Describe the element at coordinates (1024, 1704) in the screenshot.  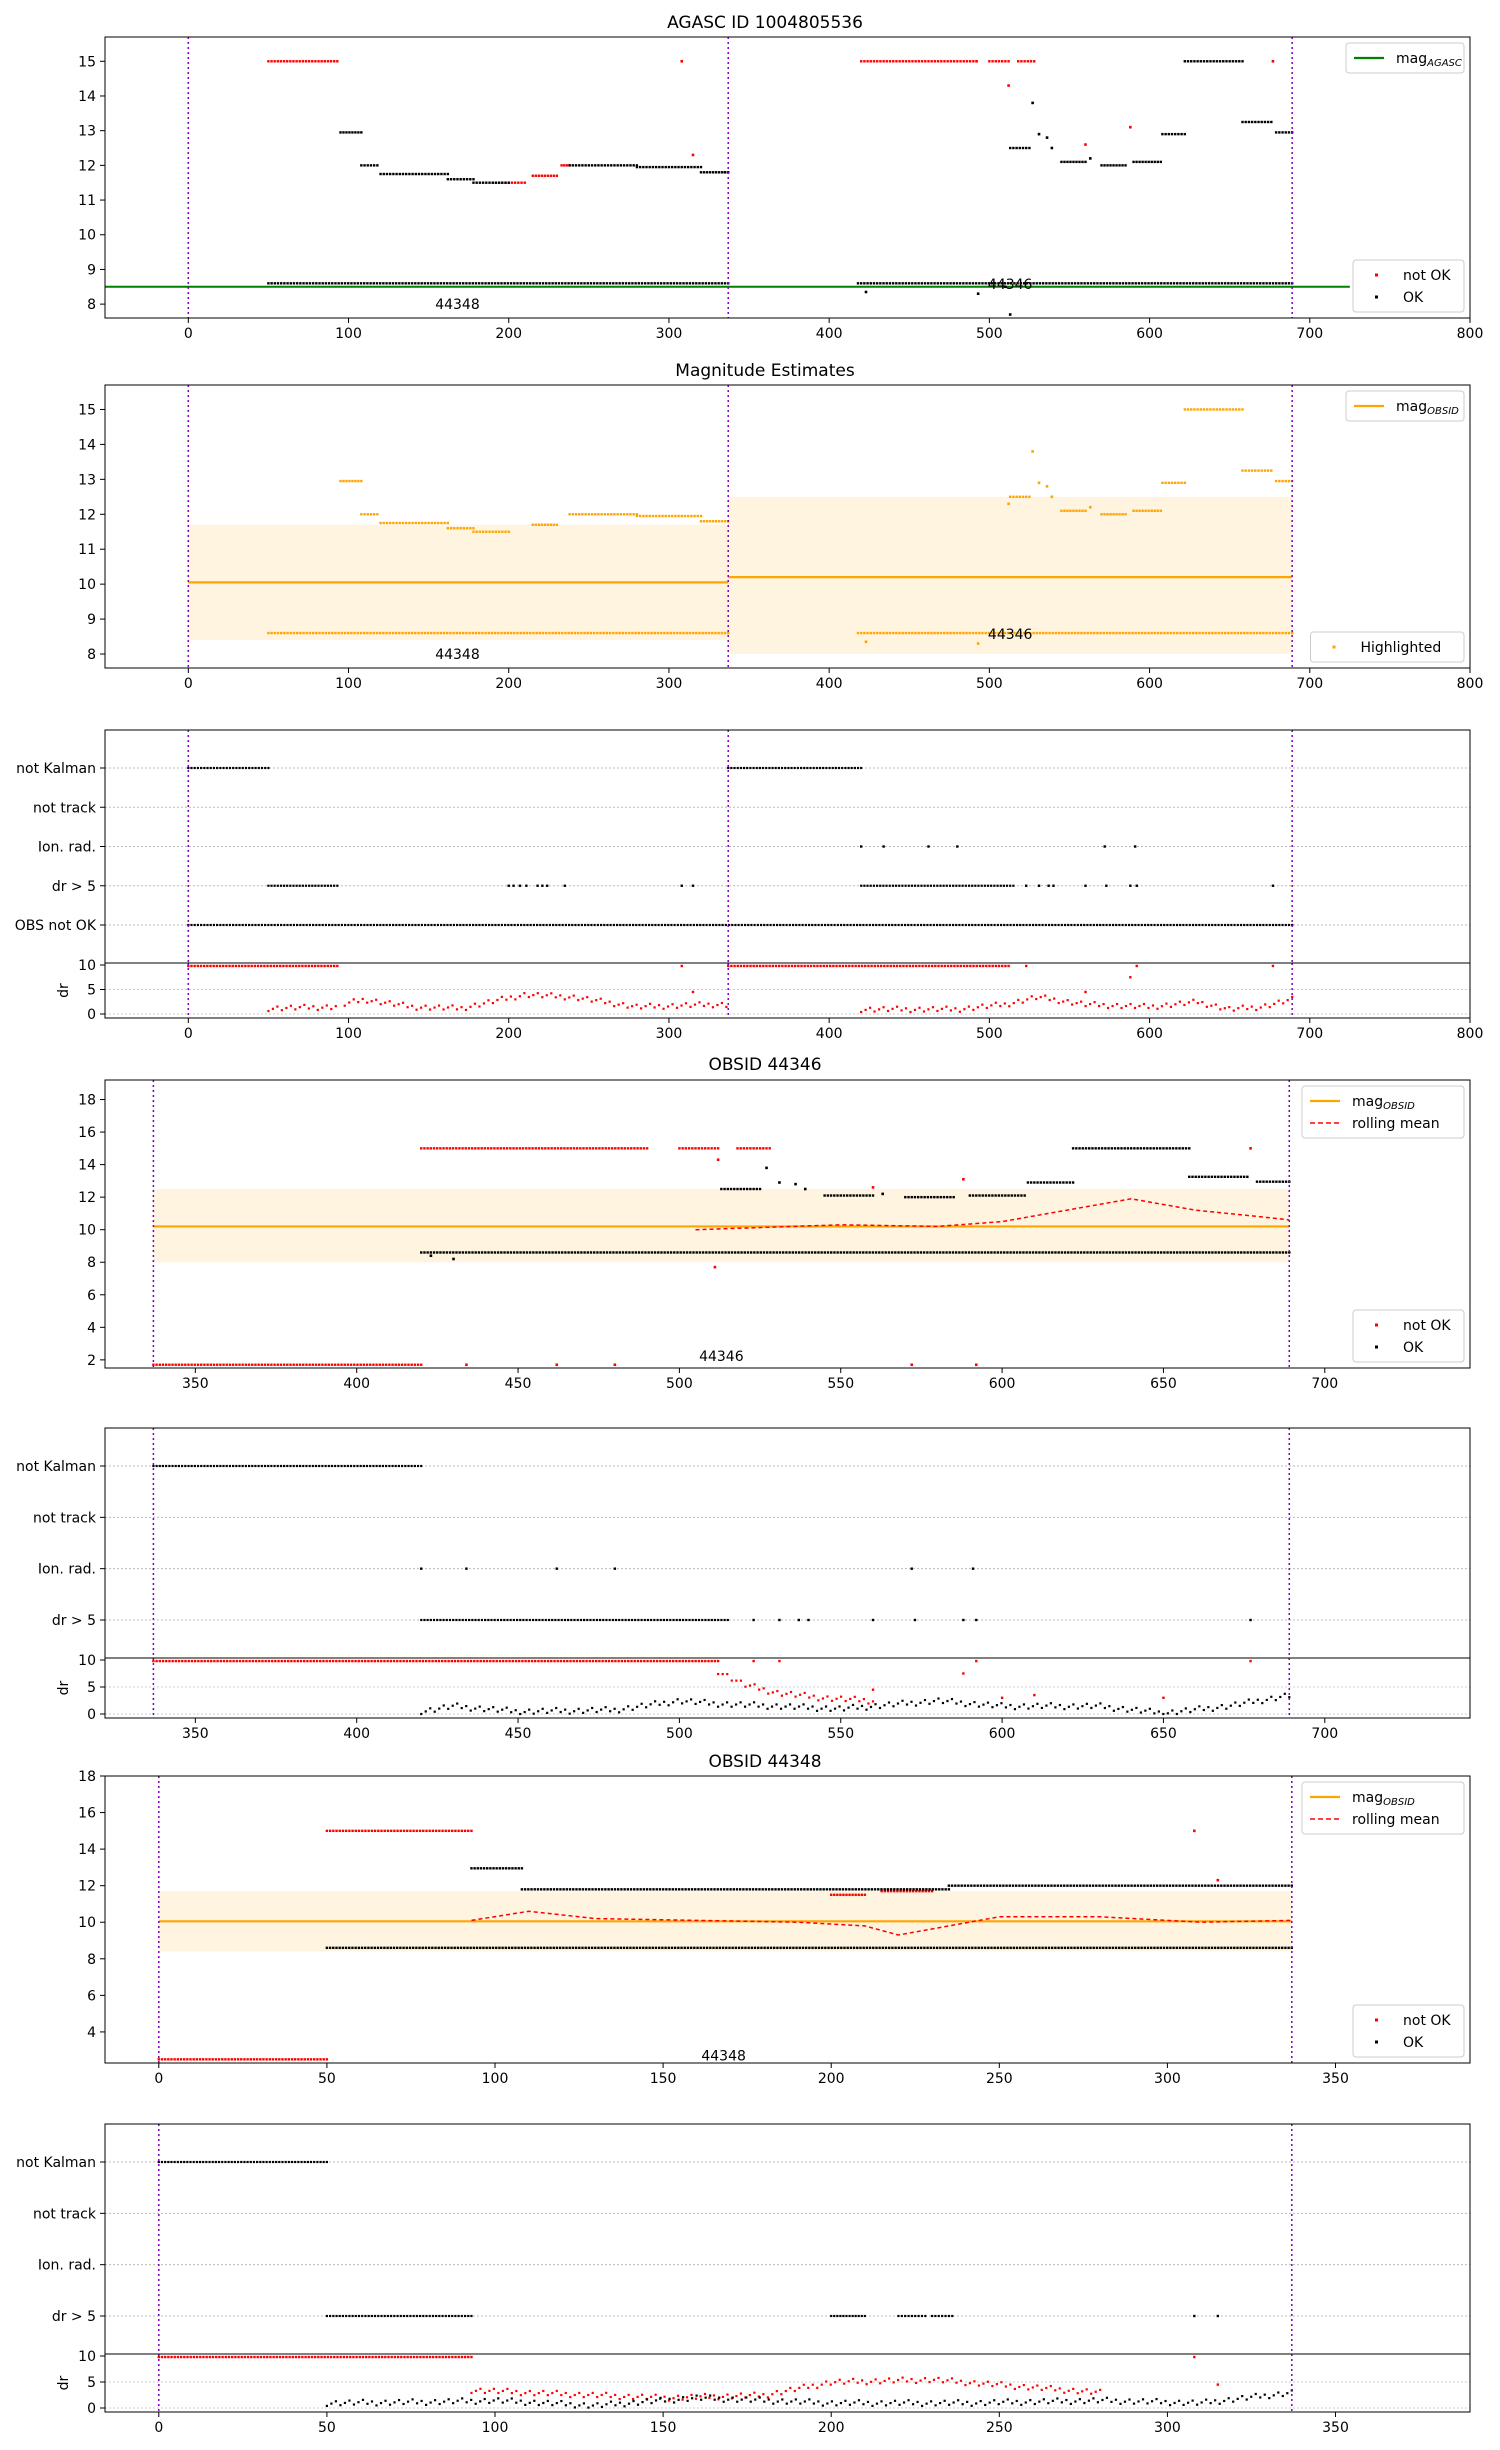
I see `panel5-ok-dr-point` at that location.